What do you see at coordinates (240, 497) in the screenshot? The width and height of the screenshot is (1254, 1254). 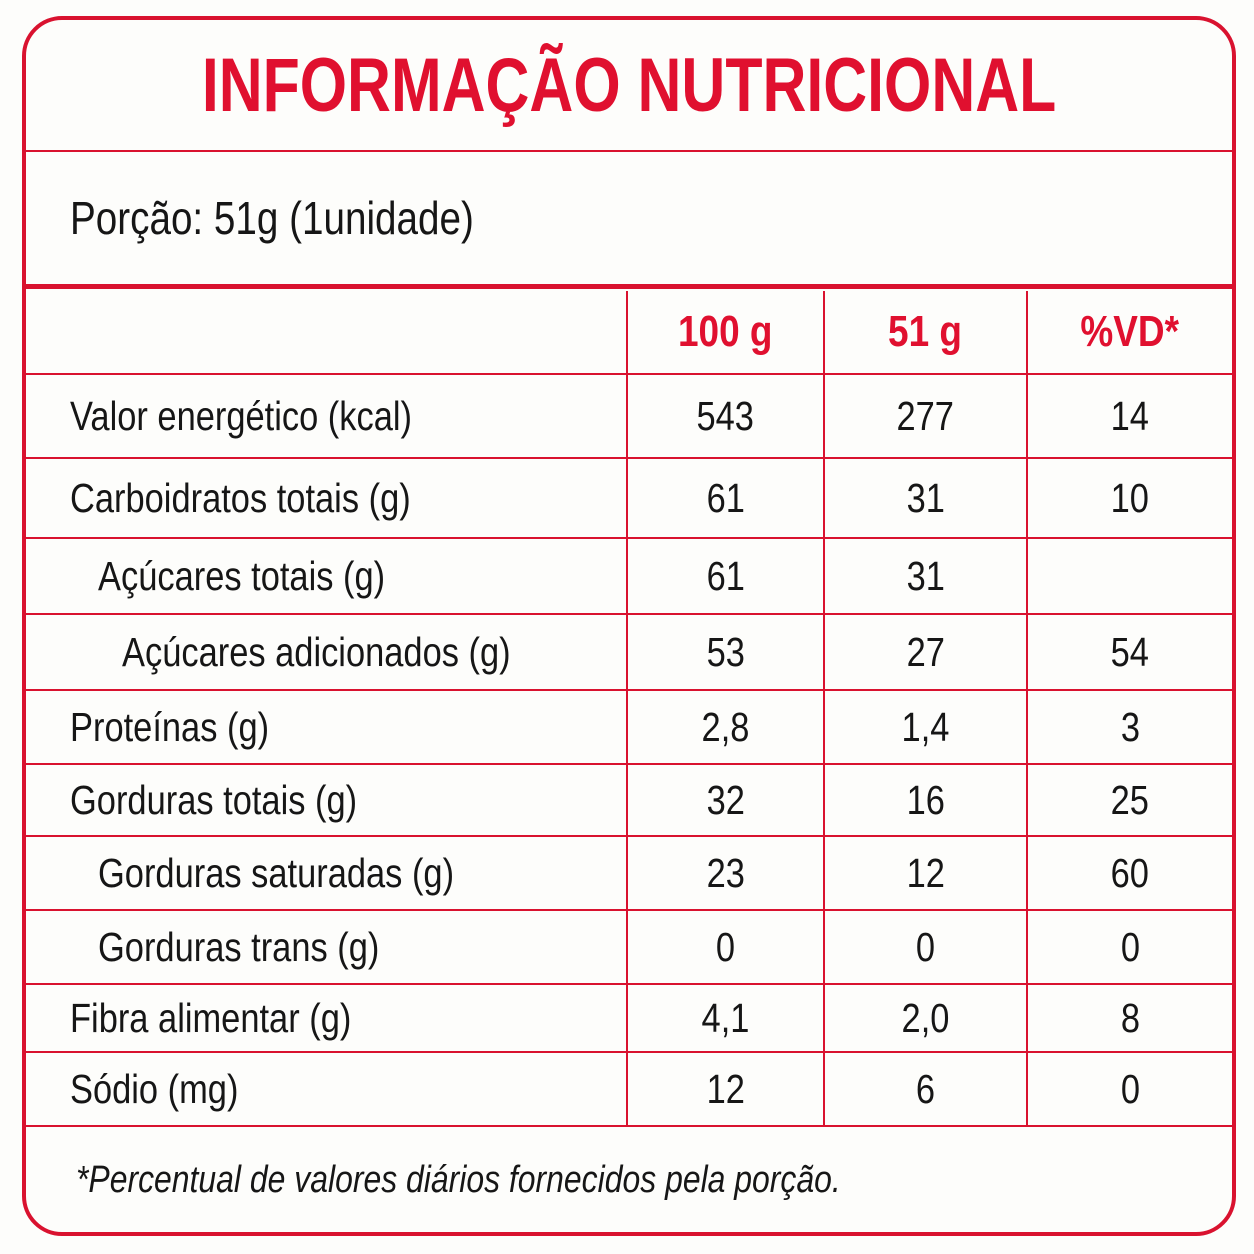 I see `nutrient-label: Carboidratos totais (g)` at bounding box center [240, 497].